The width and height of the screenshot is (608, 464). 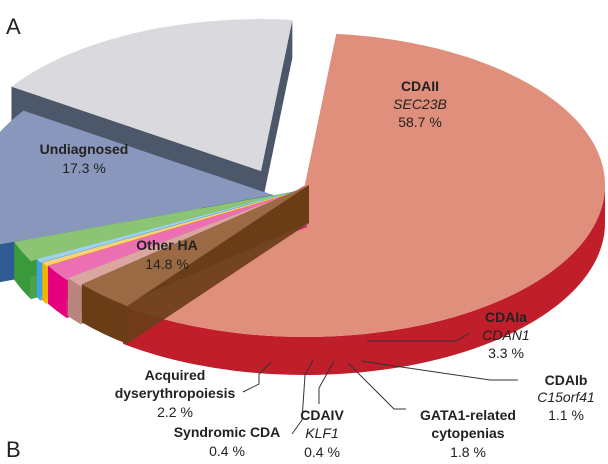 I want to click on undiag-pct: 17.3 %, so click(x=84, y=168).